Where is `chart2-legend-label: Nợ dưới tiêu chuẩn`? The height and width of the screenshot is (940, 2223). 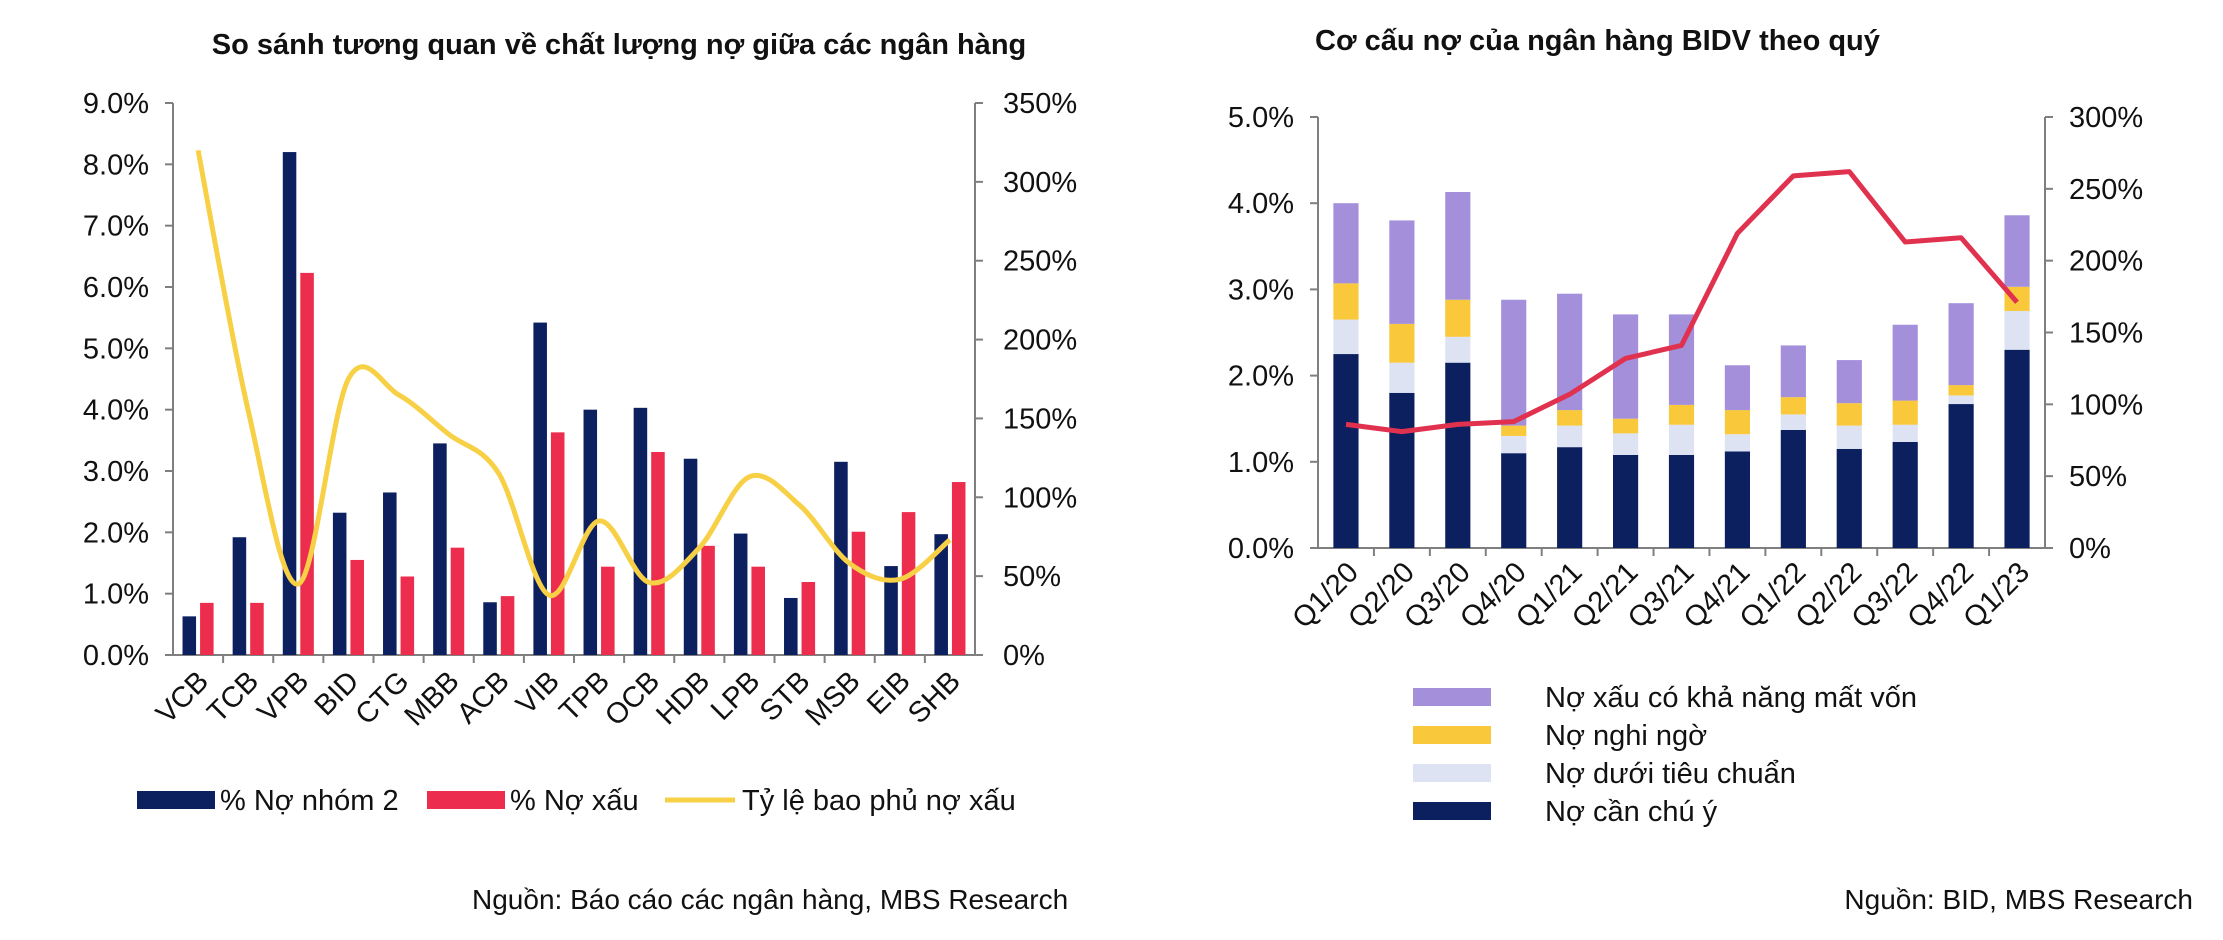 chart2-legend-label: Nợ dưới tiêu chuẩn is located at coordinates (1670, 774).